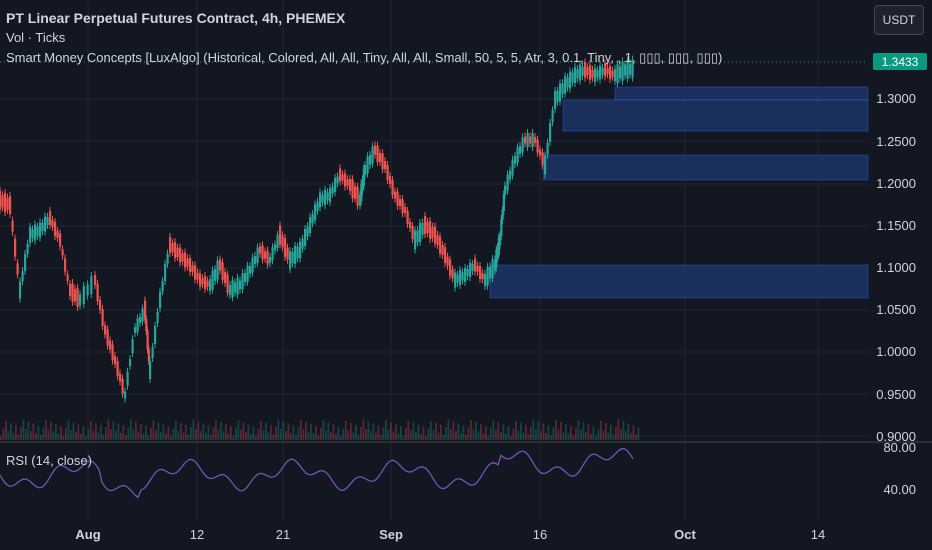  Describe the element at coordinates (705, 167) in the screenshot. I see `order-block-zone` at that location.